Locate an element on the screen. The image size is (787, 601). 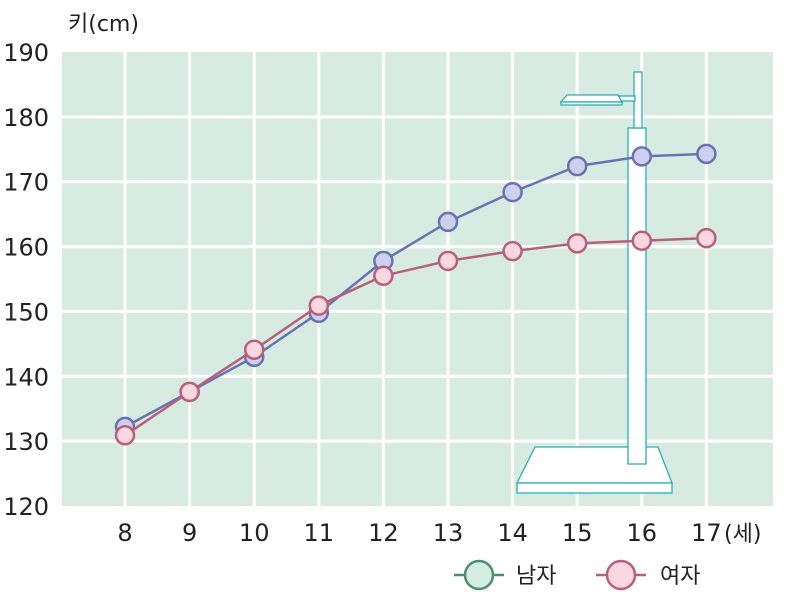
legend-label-female: 여자 is located at coordinates (680, 576).